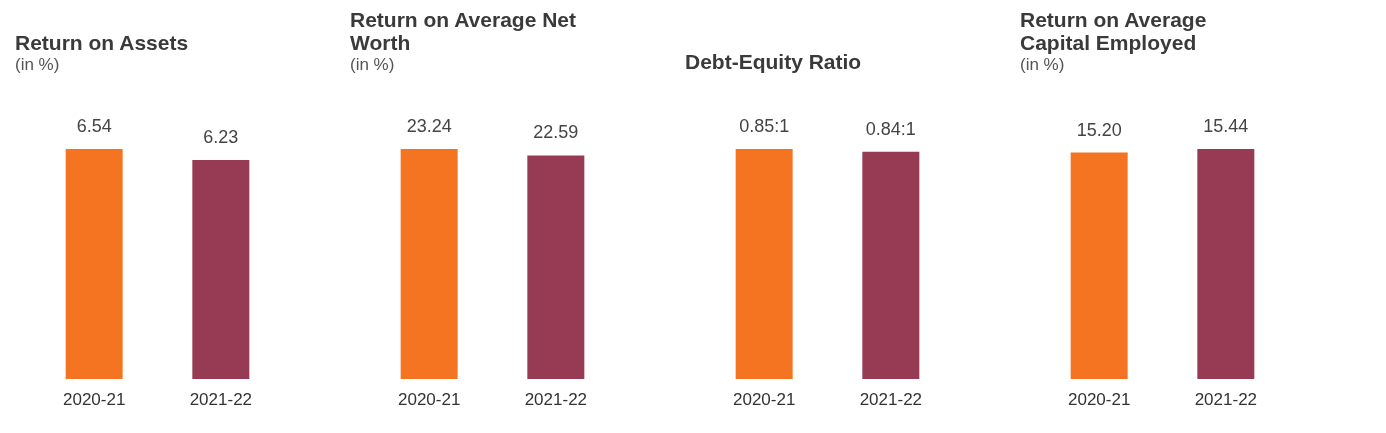 The image size is (1386, 433). Describe the element at coordinates (890, 128) in the screenshot. I see `data-label: 0.84:1` at that location.